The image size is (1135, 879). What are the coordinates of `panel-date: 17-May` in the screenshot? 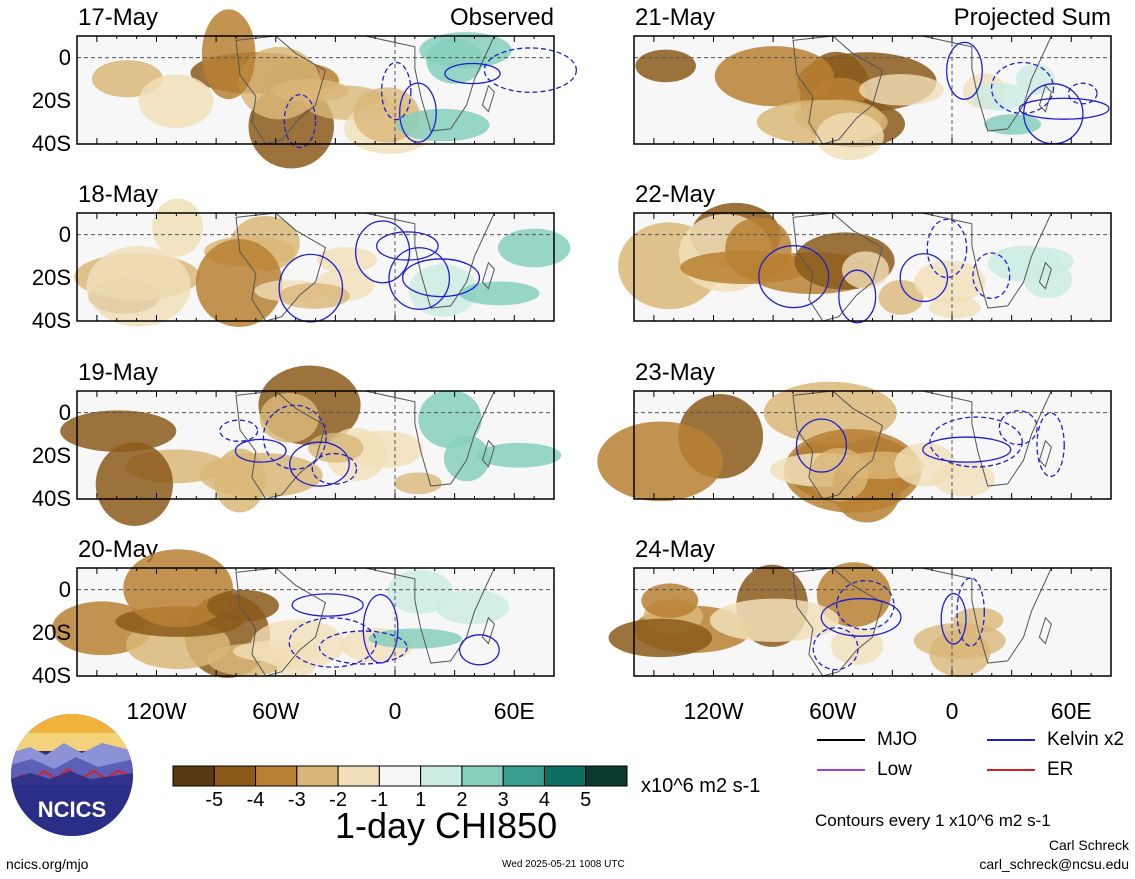 It's located at (118, 17).